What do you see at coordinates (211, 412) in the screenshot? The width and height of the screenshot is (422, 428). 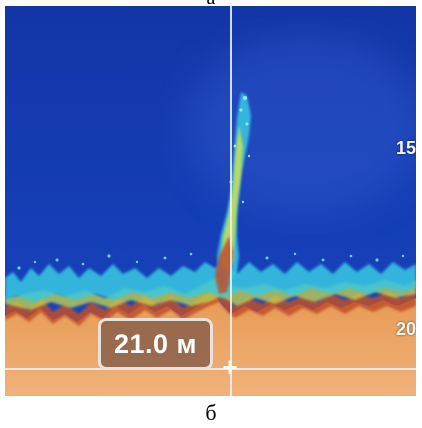 I see `figure-caption-b: б` at bounding box center [211, 412].